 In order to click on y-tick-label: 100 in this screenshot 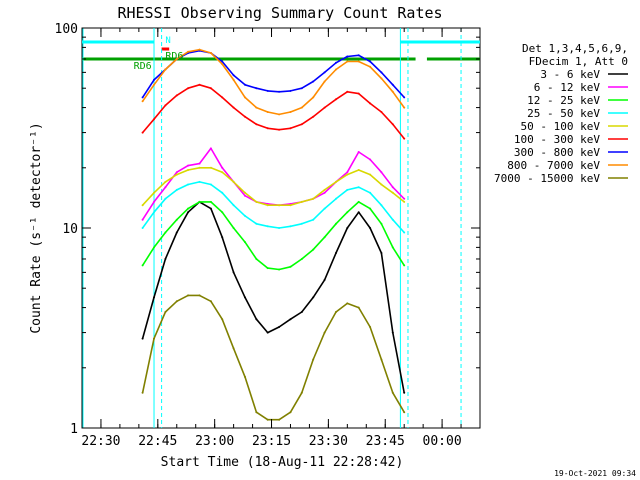, I will do `click(66, 29)`.